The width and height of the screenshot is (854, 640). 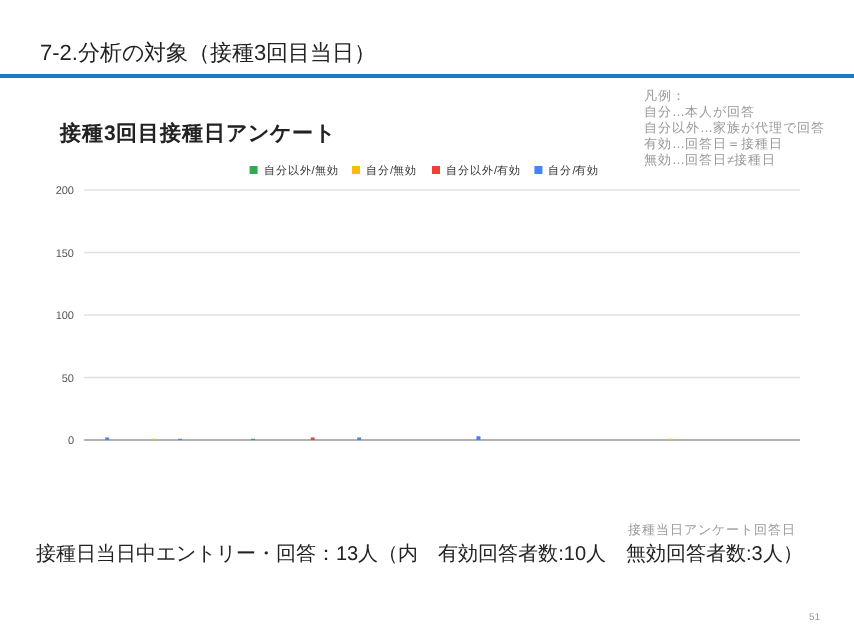 What do you see at coordinates (419, 554) in the screenshot?
I see `text: 接種日当日中エントリー・回答：13人（内 有効回答者数:10人 無効回答者数:3人）` at bounding box center [419, 554].